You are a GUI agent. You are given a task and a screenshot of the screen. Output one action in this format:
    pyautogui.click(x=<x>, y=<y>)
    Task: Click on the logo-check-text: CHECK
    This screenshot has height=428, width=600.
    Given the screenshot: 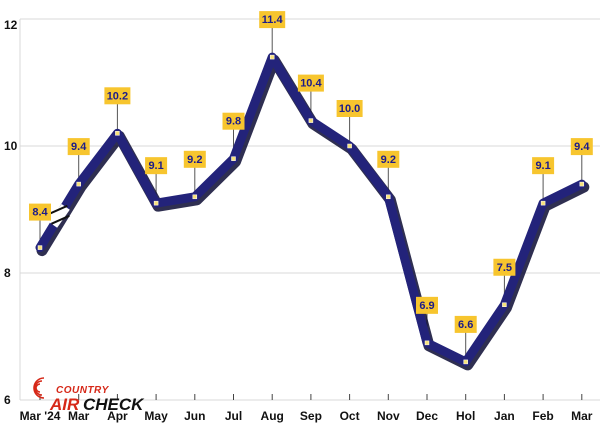 What is the action you would take?
    pyautogui.click(x=114, y=404)
    